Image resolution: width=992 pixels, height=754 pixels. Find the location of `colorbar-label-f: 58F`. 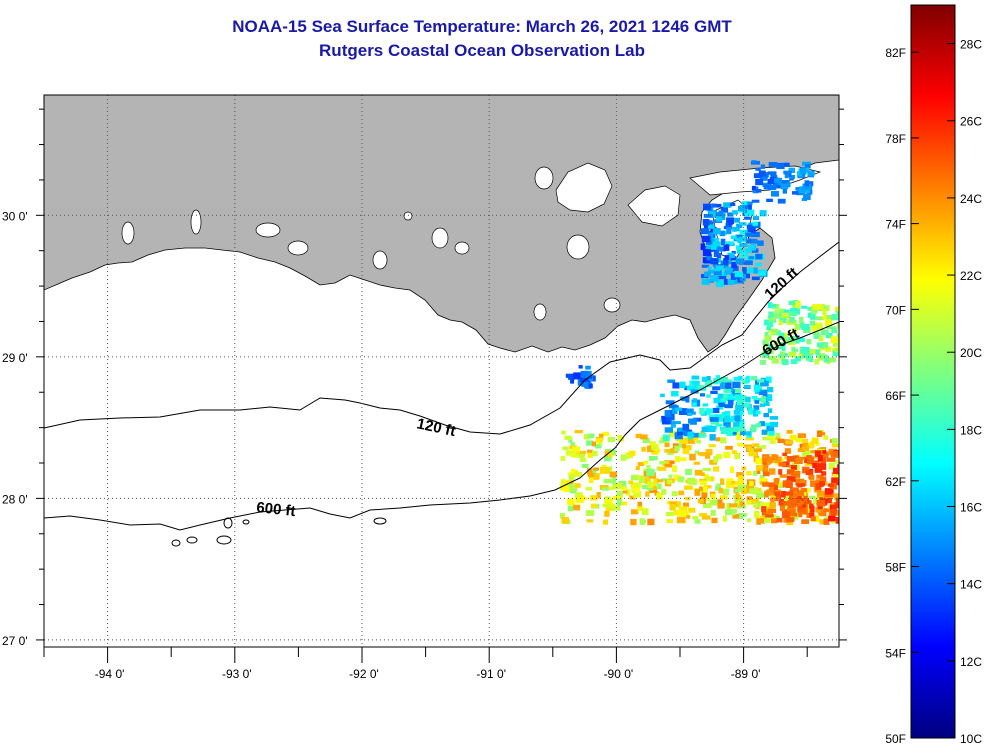

colorbar-label-f: 58F is located at coordinates (895, 568).